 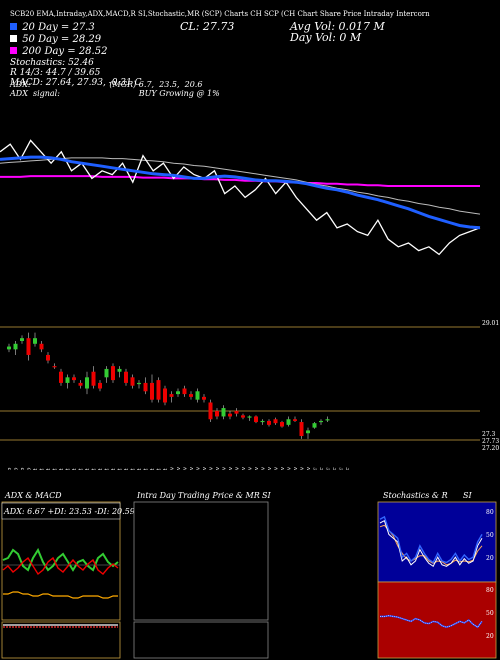 I want to click on intraday-panel-tag: SI, so click(x=266, y=495).